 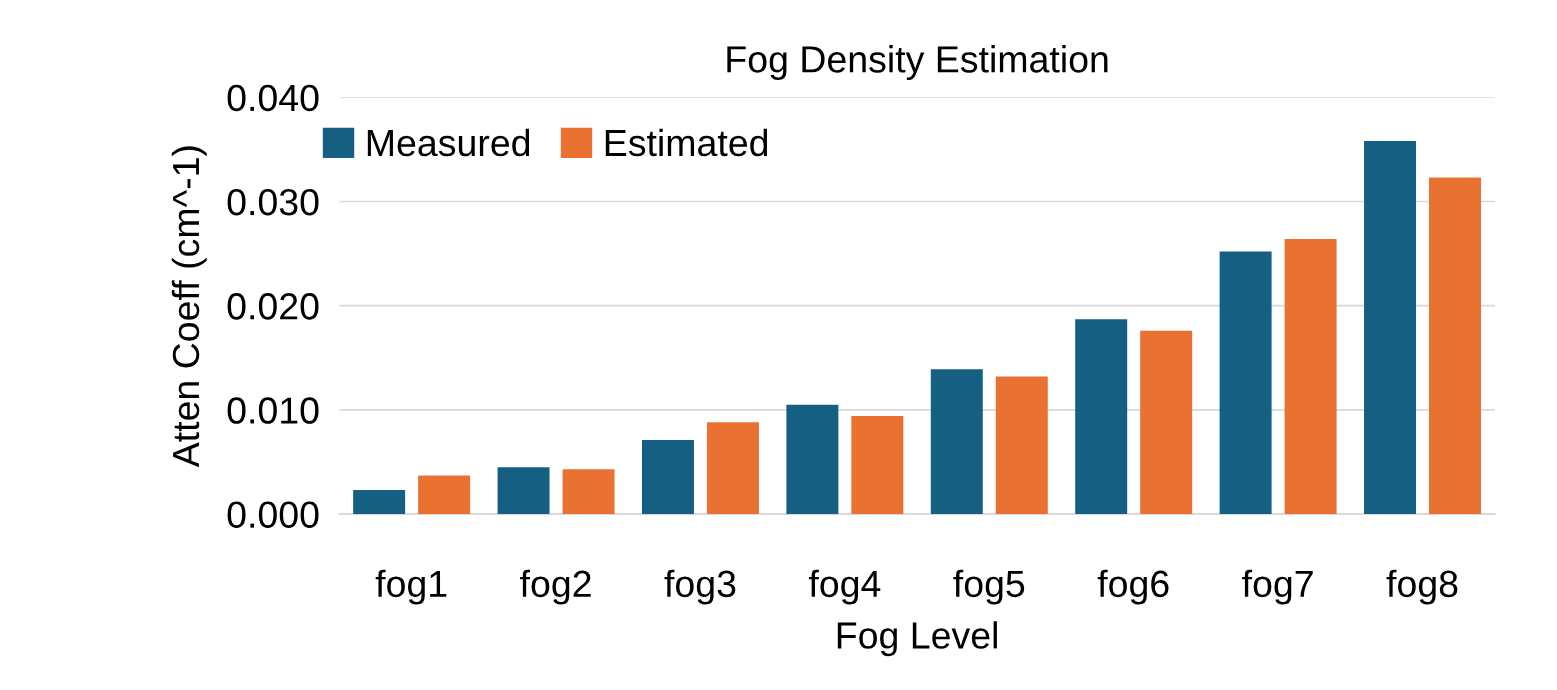 I want to click on x-tick-label: fog7, so click(x=1277, y=587).